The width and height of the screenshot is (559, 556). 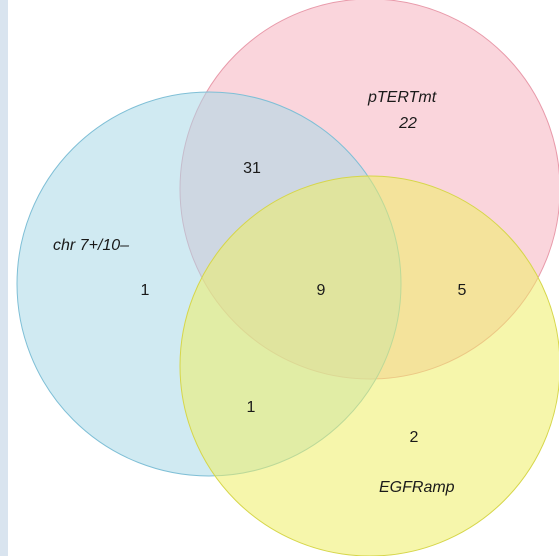 What do you see at coordinates (414, 437) in the screenshot?
I see `count-egfr-only: 2` at bounding box center [414, 437].